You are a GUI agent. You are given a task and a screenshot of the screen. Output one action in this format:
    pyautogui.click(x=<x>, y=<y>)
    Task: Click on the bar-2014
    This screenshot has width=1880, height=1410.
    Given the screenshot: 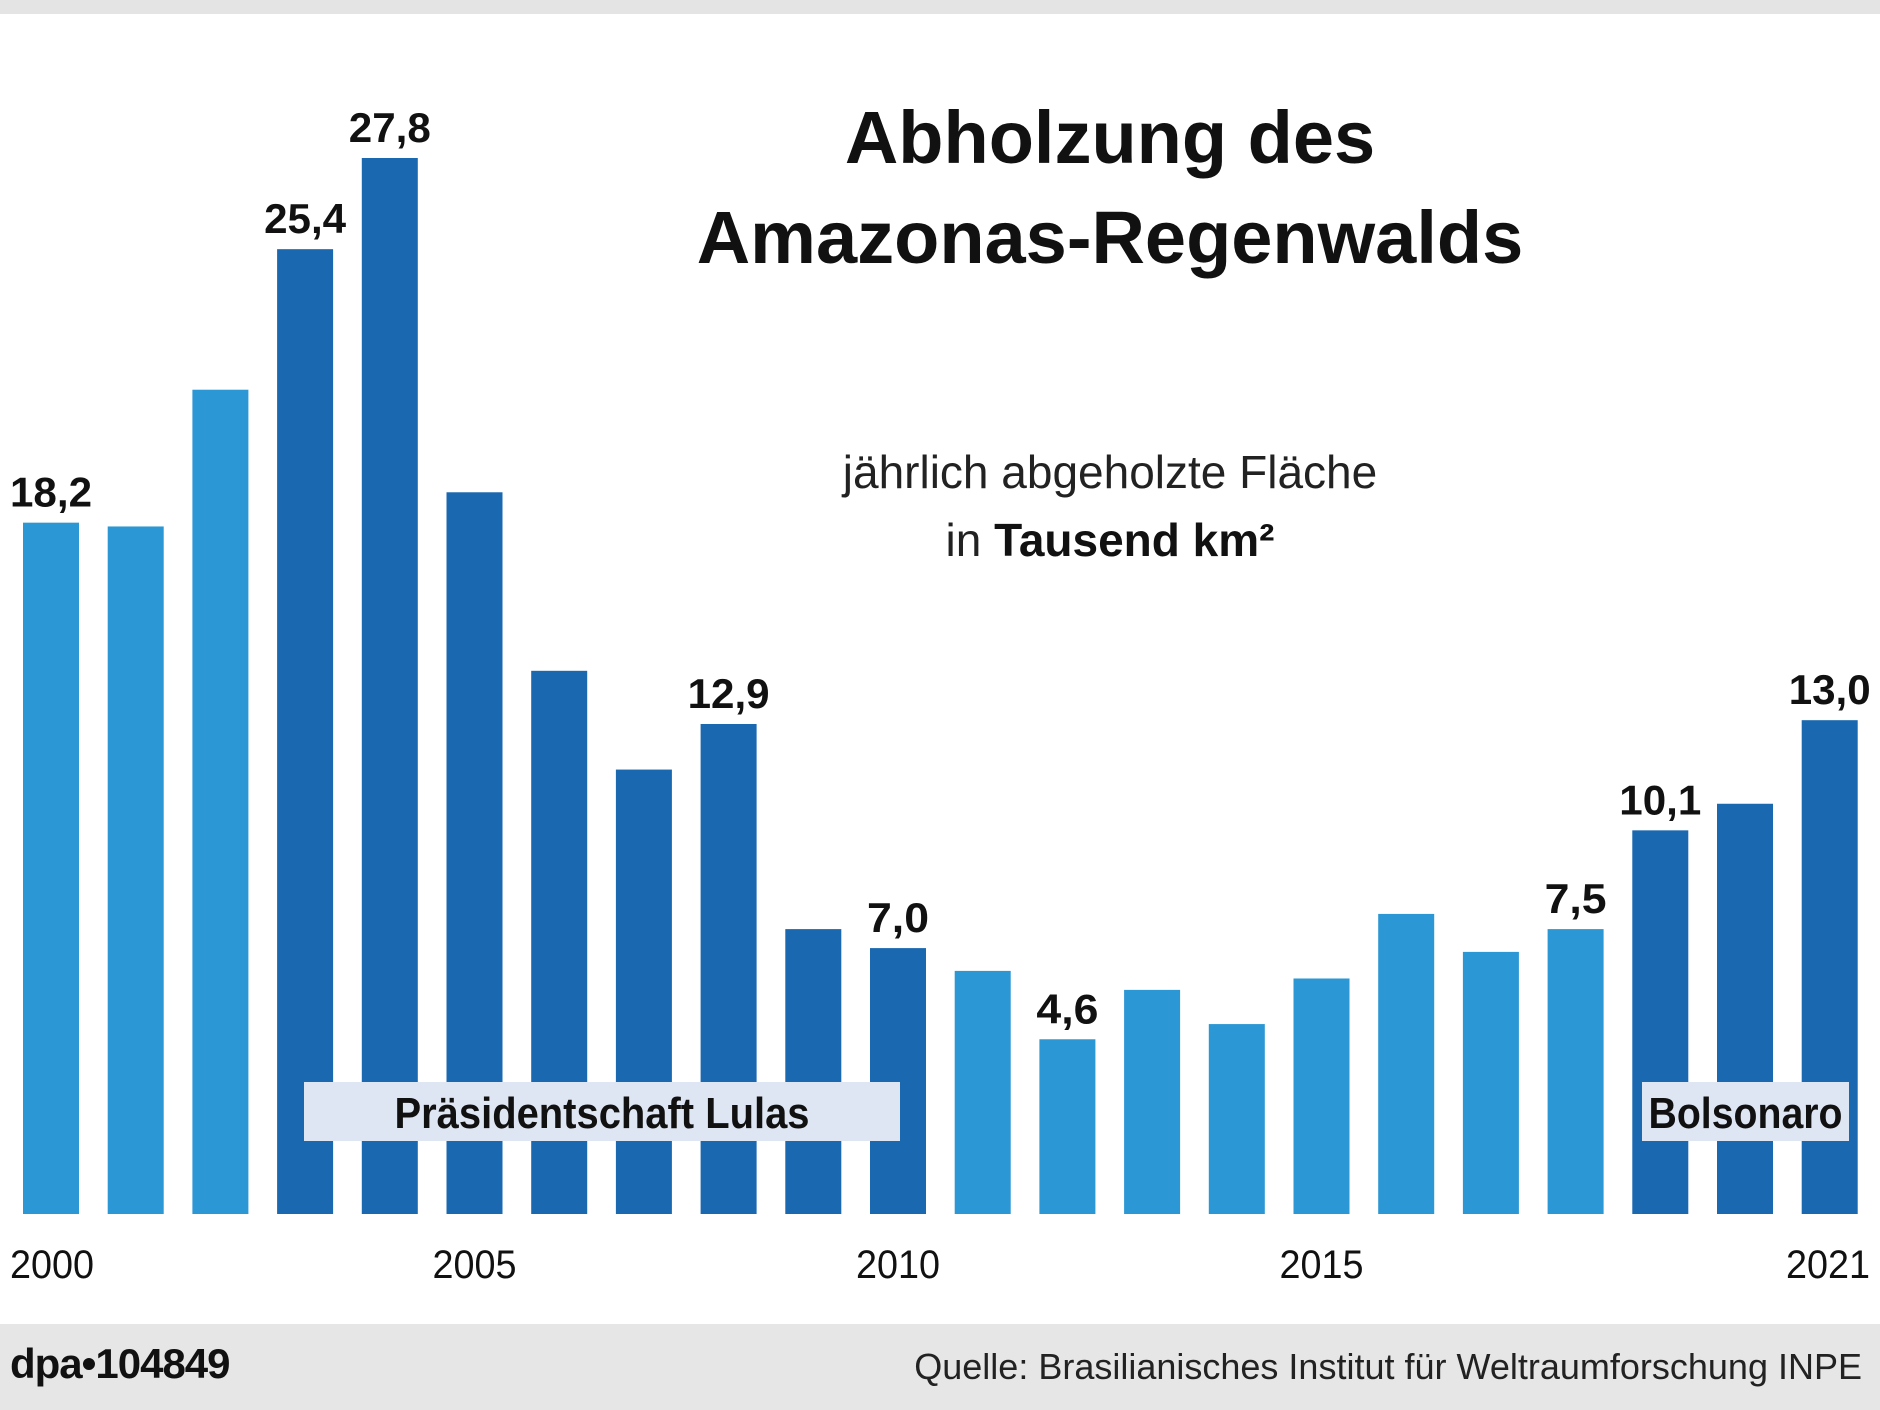 What is the action you would take?
    pyautogui.click(x=1236, y=1119)
    